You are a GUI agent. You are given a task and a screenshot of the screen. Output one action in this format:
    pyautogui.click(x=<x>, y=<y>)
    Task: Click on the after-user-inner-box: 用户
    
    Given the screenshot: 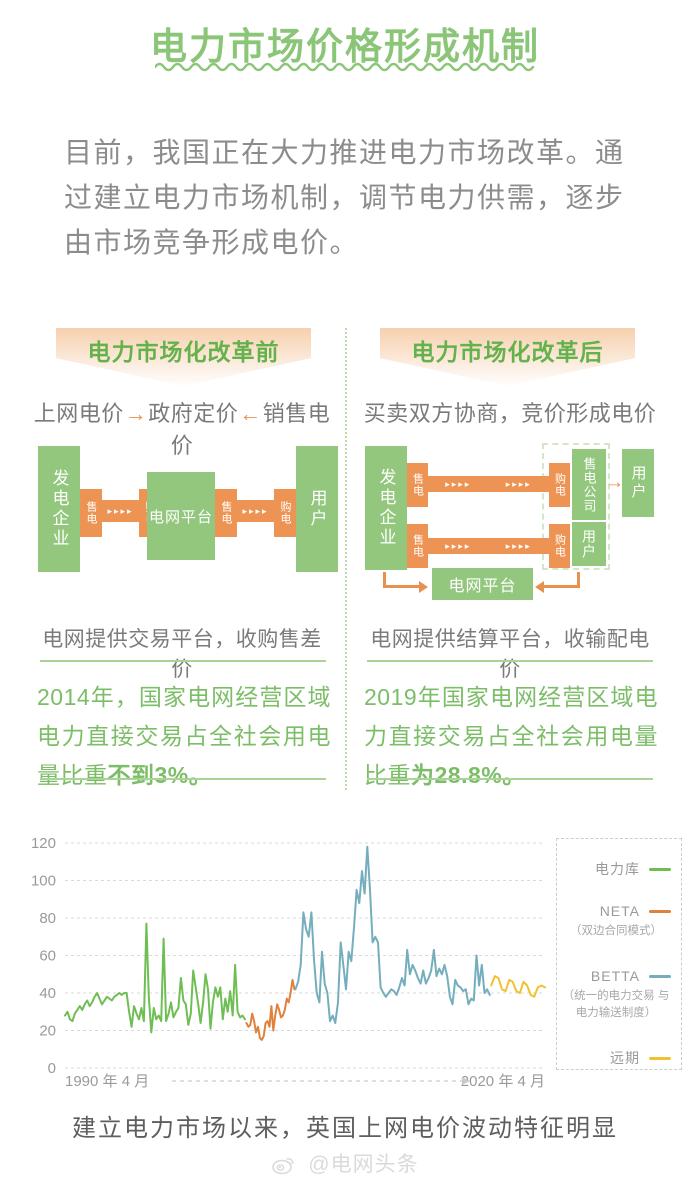 What is the action you would take?
    pyautogui.click(x=589, y=544)
    